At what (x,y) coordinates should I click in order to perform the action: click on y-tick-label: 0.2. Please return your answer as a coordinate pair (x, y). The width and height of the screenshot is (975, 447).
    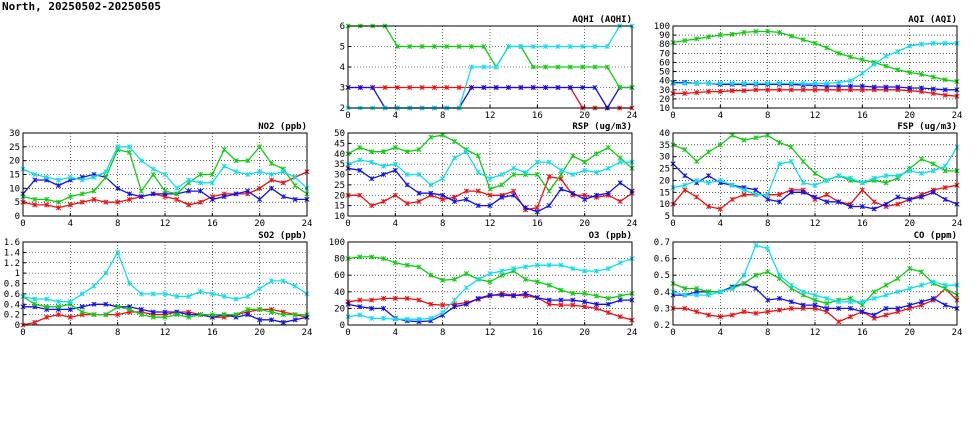
    Looking at the image, I should click on (662, 326).